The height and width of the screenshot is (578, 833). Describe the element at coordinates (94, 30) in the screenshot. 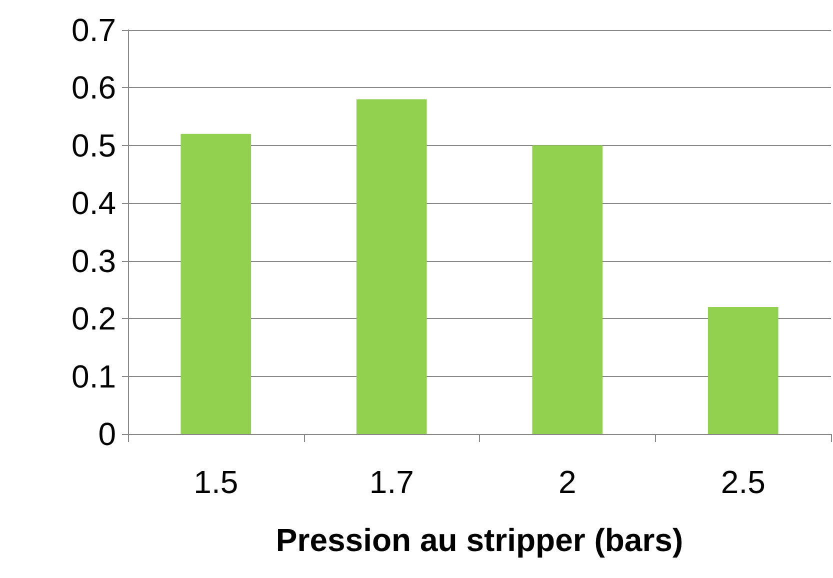

I see `y-tick-label: 0.7` at that location.